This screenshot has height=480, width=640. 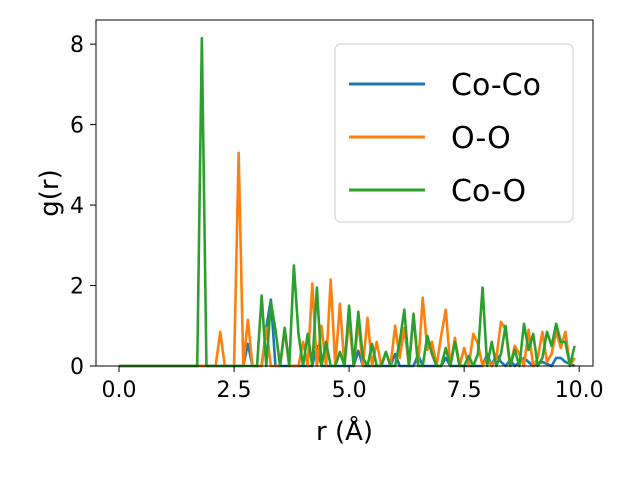 What do you see at coordinates (234, 390) in the screenshot?
I see `x-tick-label: 2.5` at bounding box center [234, 390].